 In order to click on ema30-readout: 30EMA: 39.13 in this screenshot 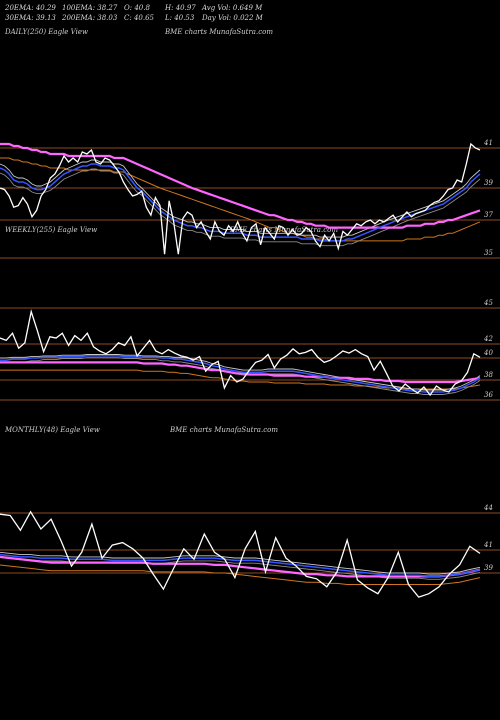, I will do `click(30, 18)`.